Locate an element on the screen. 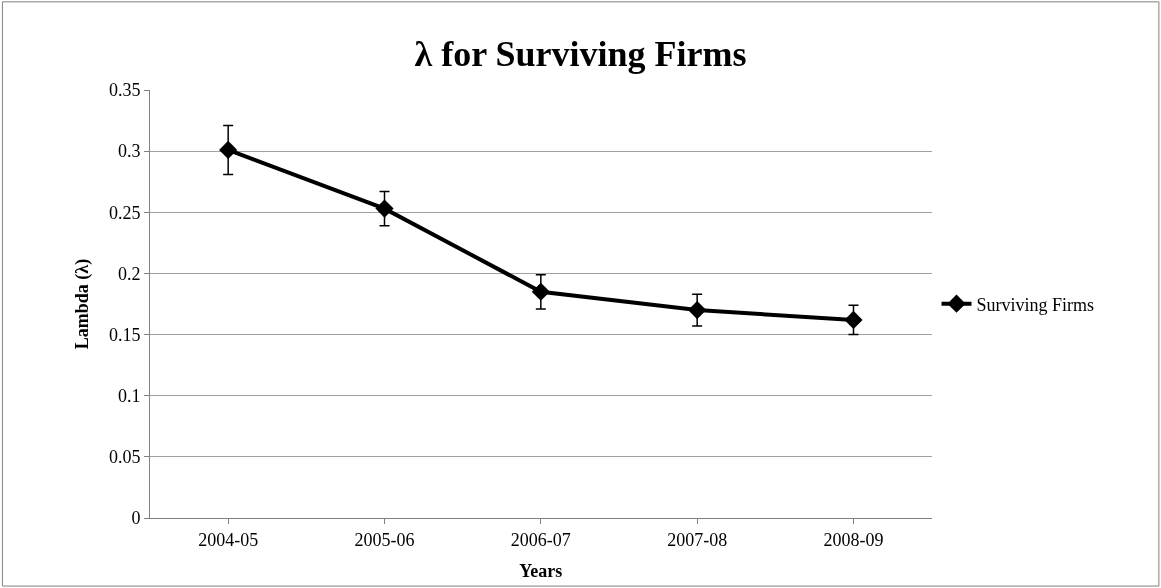 This screenshot has height=588, width=1161. legend-label: Surviving Firms is located at coordinates (1035, 304).